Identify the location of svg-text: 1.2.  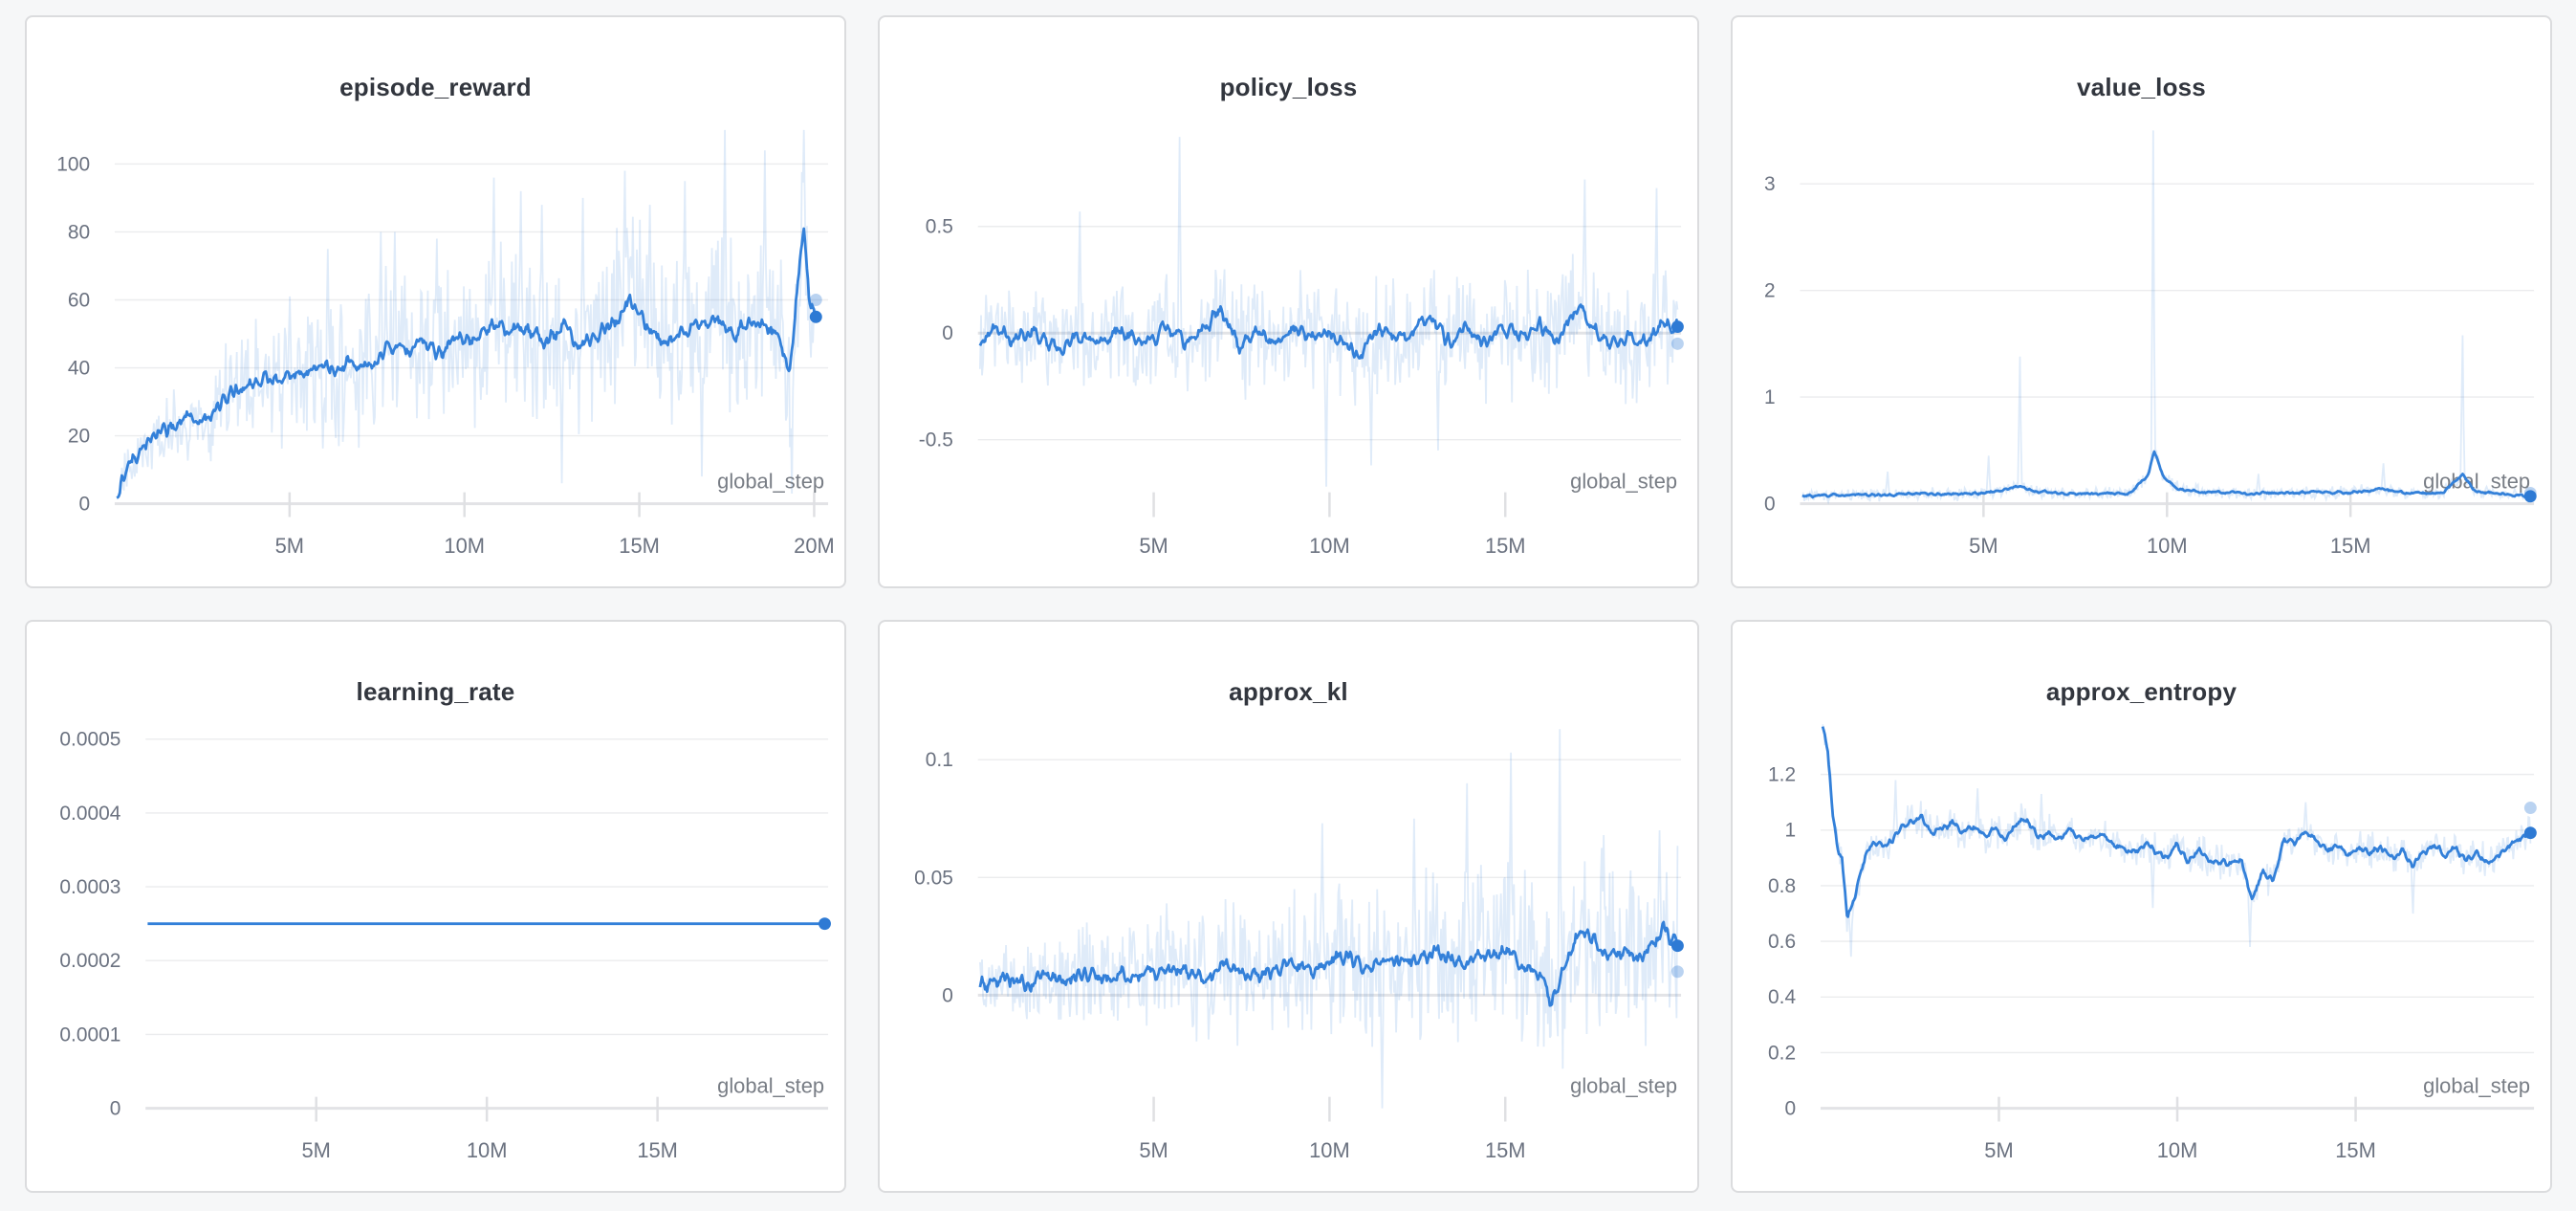
(1782, 775).